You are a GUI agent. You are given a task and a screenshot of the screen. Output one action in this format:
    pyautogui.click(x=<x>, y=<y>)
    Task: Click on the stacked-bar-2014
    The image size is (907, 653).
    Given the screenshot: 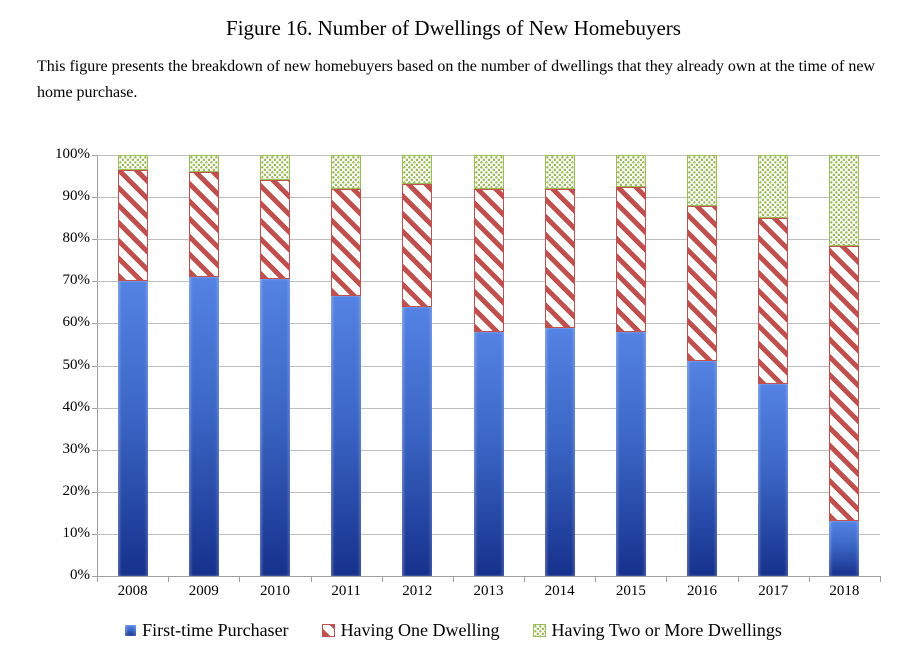 What is the action you would take?
    pyautogui.click(x=559, y=365)
    